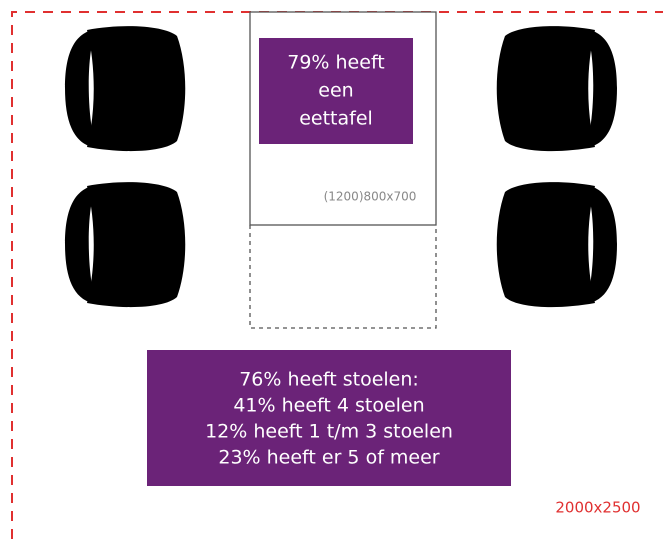  Describe the element at coordinates (336, 63) in the screenshot. I see `info-line: 79% heeft` at that location.